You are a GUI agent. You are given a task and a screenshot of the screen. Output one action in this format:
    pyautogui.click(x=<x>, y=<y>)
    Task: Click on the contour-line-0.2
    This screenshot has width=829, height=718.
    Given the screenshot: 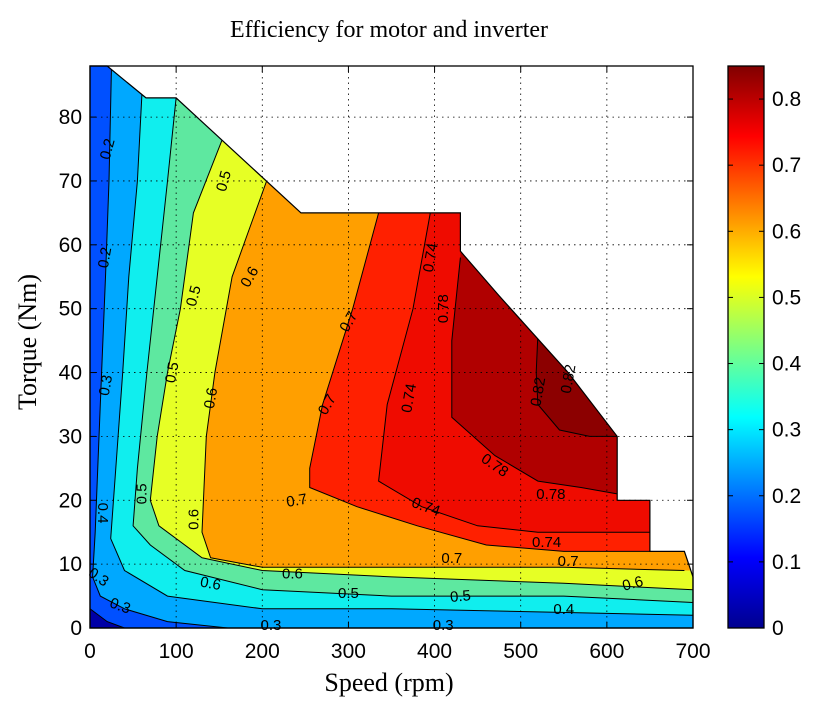 What is the action you would take?
    pyautogui.click(x=160, y=347)
    